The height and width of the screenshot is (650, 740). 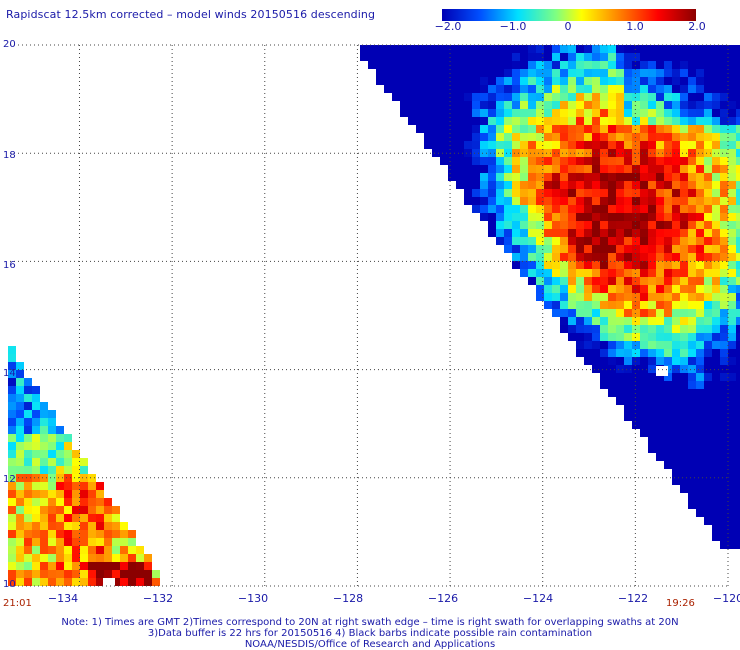 I want to click on y-tick-12: 12, so click(x=9, y=479).